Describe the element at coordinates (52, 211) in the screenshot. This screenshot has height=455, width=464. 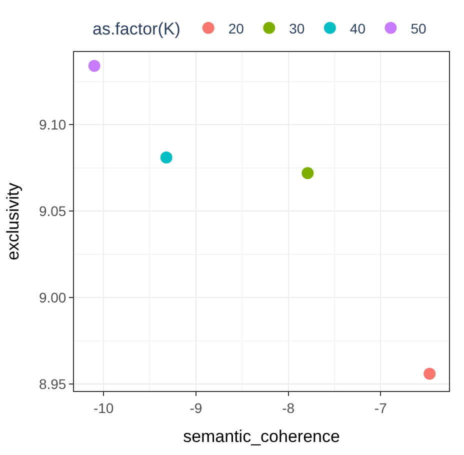
I see `y-tick-label: 9.05` at that location.